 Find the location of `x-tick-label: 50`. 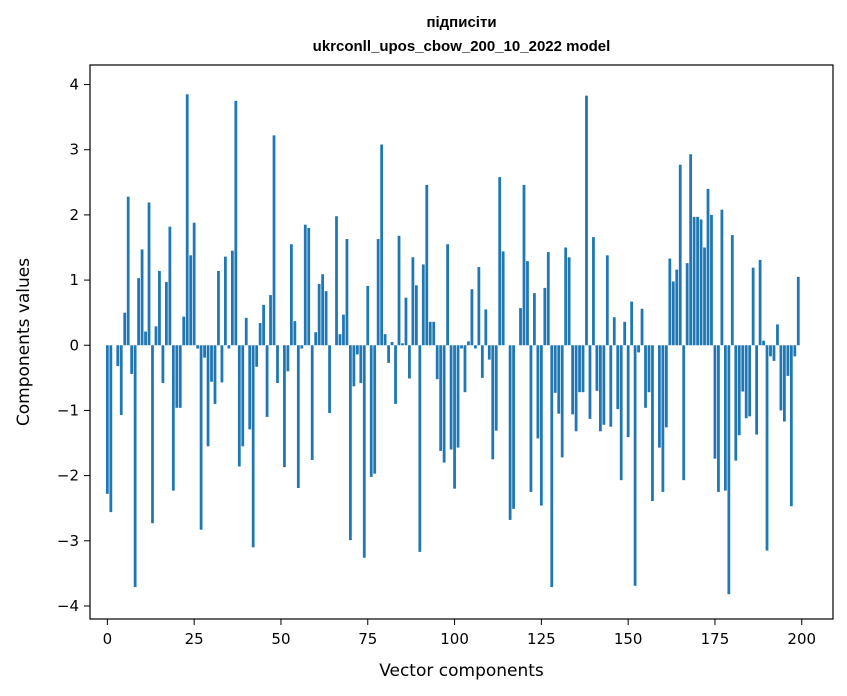

x-tick-label: 50 is located at coordinates (280, 639).